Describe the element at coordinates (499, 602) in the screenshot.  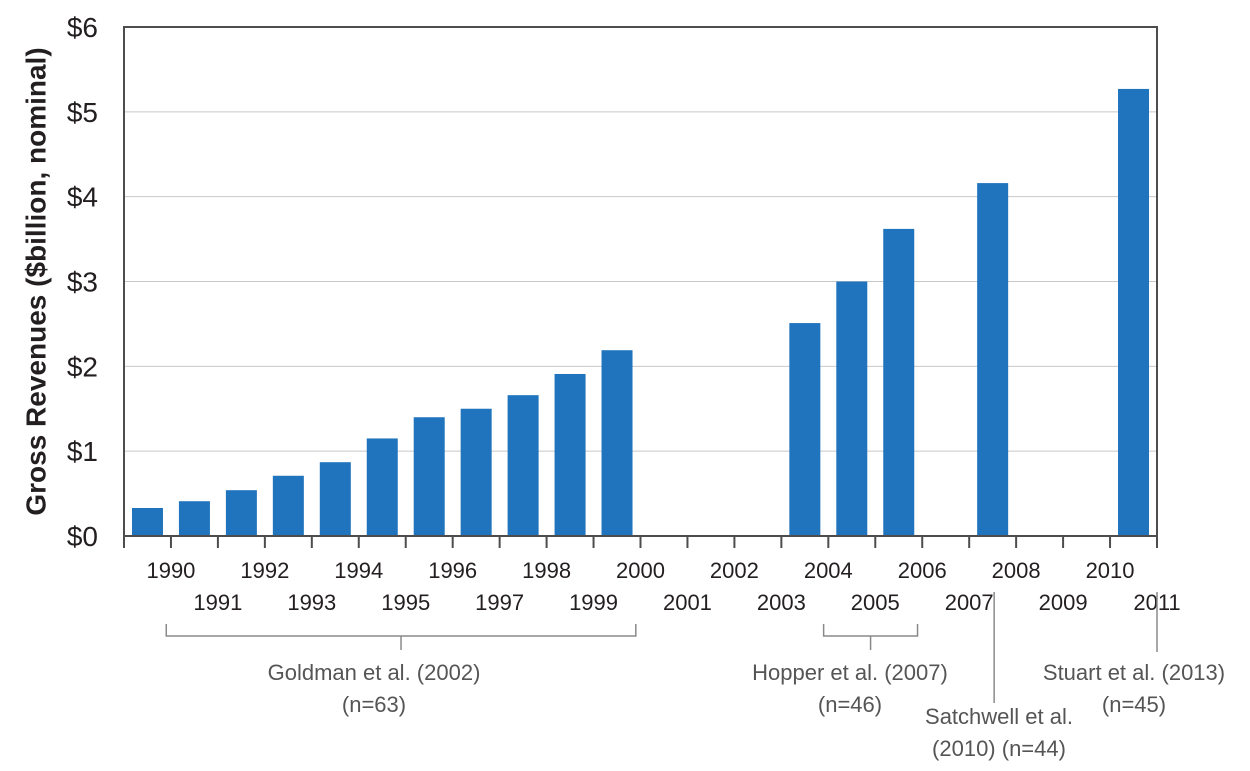
I see `x-tick-label: 1997` at that location.